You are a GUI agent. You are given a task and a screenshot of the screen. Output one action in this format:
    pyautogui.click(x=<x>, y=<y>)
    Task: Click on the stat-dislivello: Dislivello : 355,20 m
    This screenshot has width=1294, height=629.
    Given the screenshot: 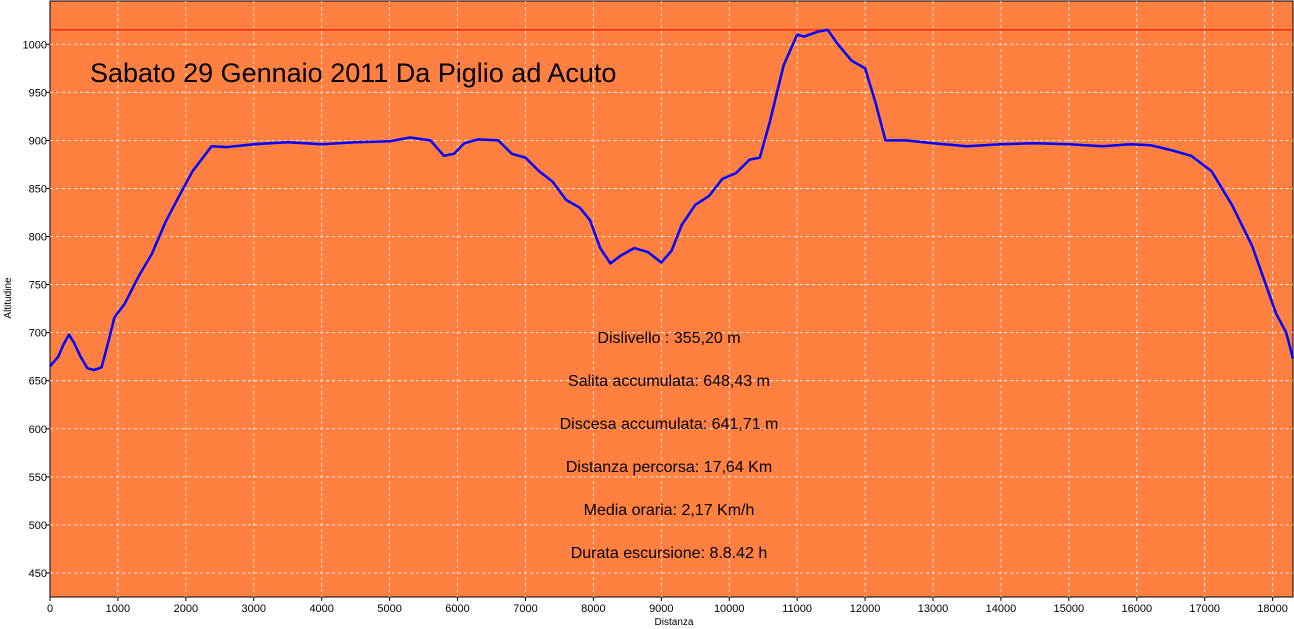 What is the action you would take?
    pyautogui.click(x=668, y=338)
    